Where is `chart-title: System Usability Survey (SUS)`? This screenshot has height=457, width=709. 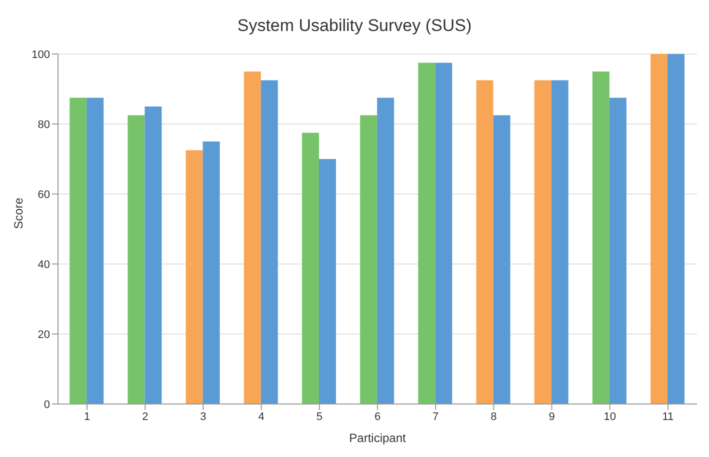 chart-title: System Usability Survey (SUS) is located at coordinates (354, 26).